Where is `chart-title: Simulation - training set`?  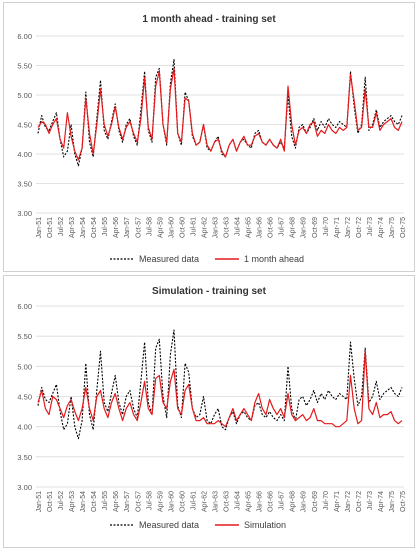
chart-title: Simulation - training set is located at coordinates (209, 291).